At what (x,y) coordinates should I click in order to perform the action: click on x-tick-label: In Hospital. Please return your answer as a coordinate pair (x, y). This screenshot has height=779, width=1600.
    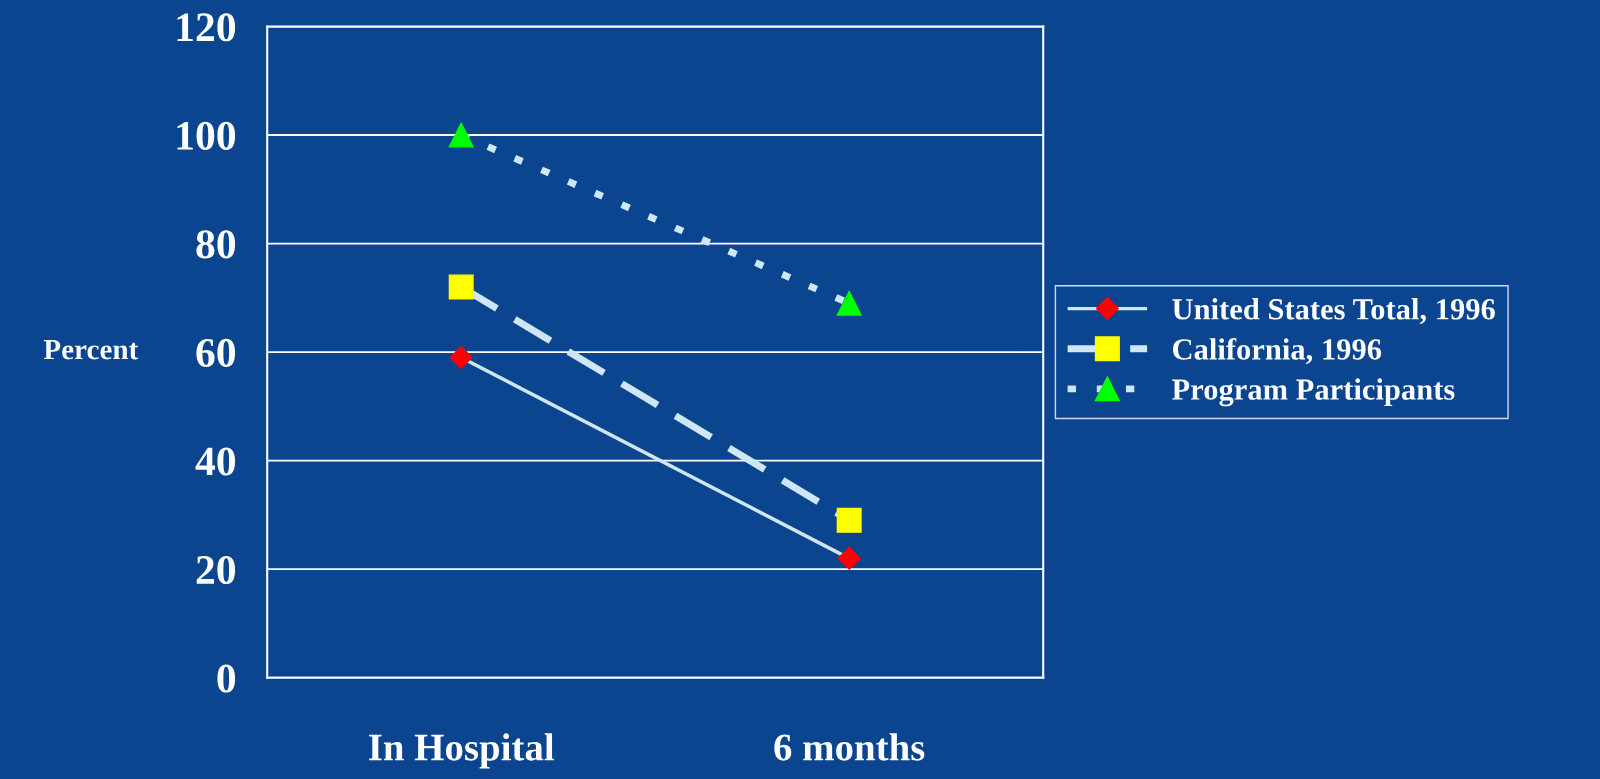
    Looking at the image, I should click on (462, 751).